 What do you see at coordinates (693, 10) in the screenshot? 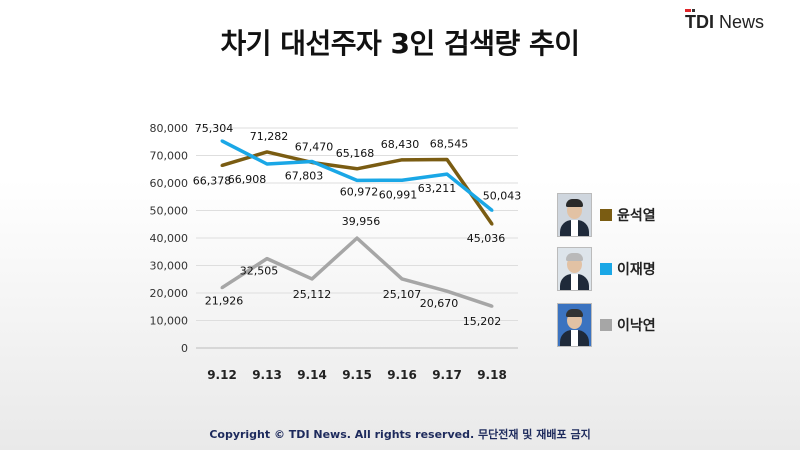
I see `logo-mark-dark` at bounding box center [693, 10].